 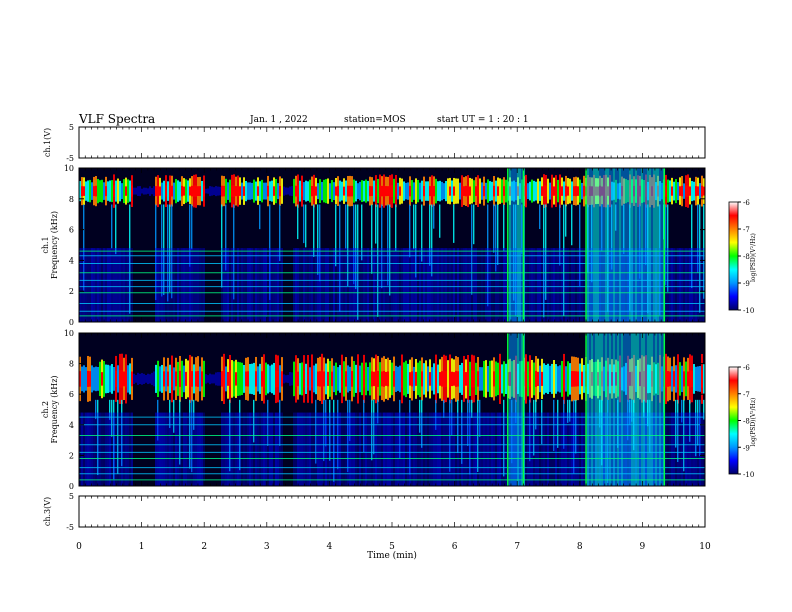 What do you see at coordinates (392, 547) in the screenshot?
I see `x-tick-label: 5` at bounding box center [392, 547].